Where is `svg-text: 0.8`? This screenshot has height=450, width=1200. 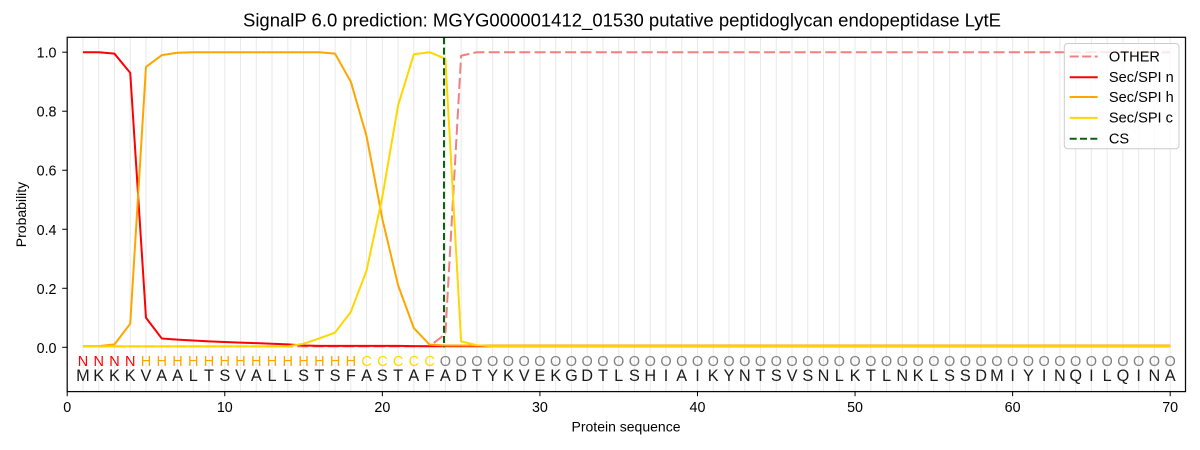 svg-text: 0.8 is located at coordinates (47, 113).